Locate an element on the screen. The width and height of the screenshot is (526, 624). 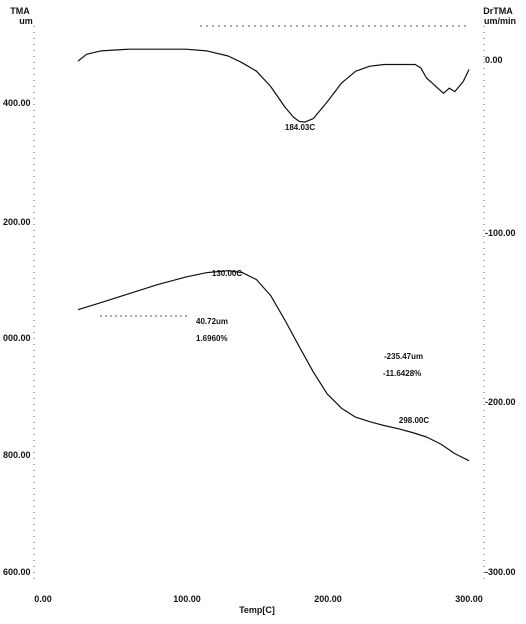
x-tick-label: 200.00 is located at coordinates (328, 599).